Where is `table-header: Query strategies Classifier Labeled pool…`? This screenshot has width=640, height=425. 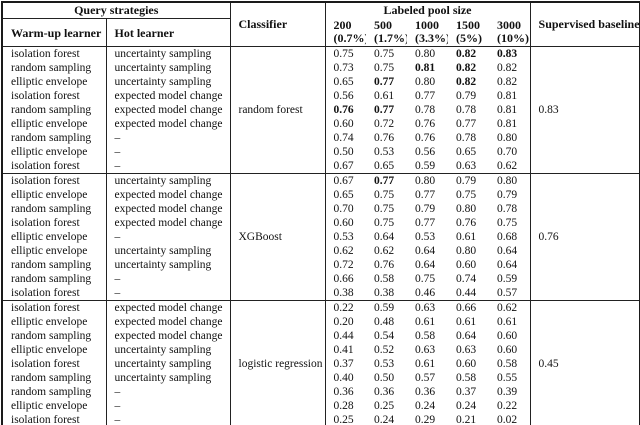 table-header: Query strategies Classifier Labeled pool… is located at coordinates (321, 24).